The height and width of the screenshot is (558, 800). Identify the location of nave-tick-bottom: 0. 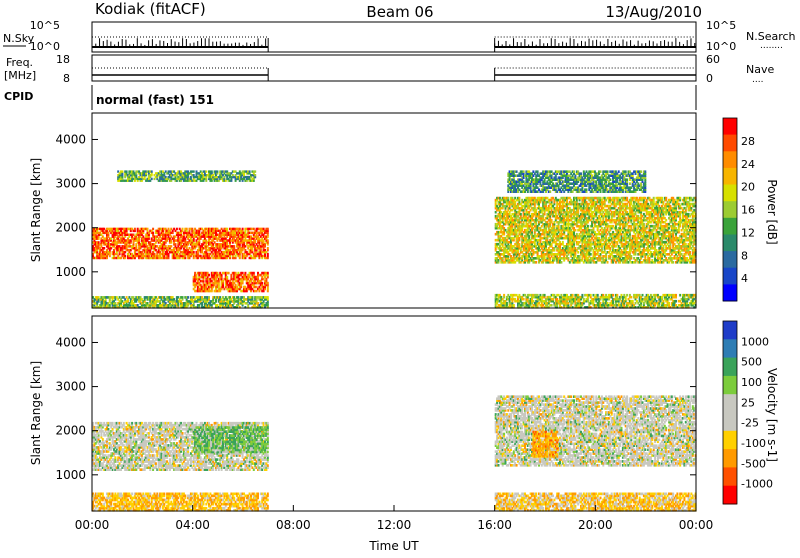
(709, 78).